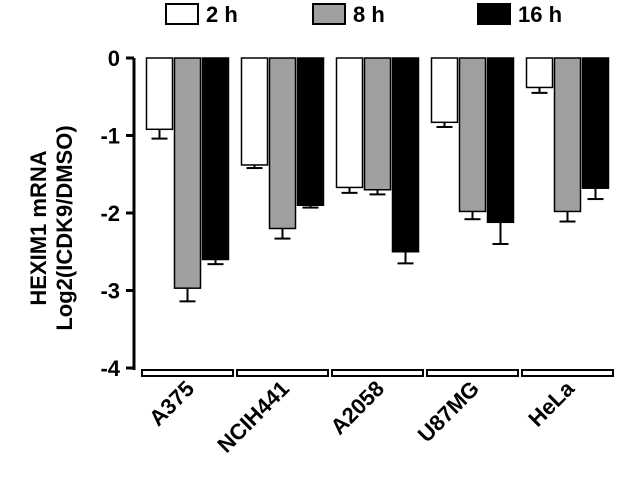 The width and height of the screenshot is (617, 494). What do you see at coordinates (38, 227) in the screenshot?
I see `y-axis-title-line1: HEXIM1 mRNA` at bounding box center [38, 227].